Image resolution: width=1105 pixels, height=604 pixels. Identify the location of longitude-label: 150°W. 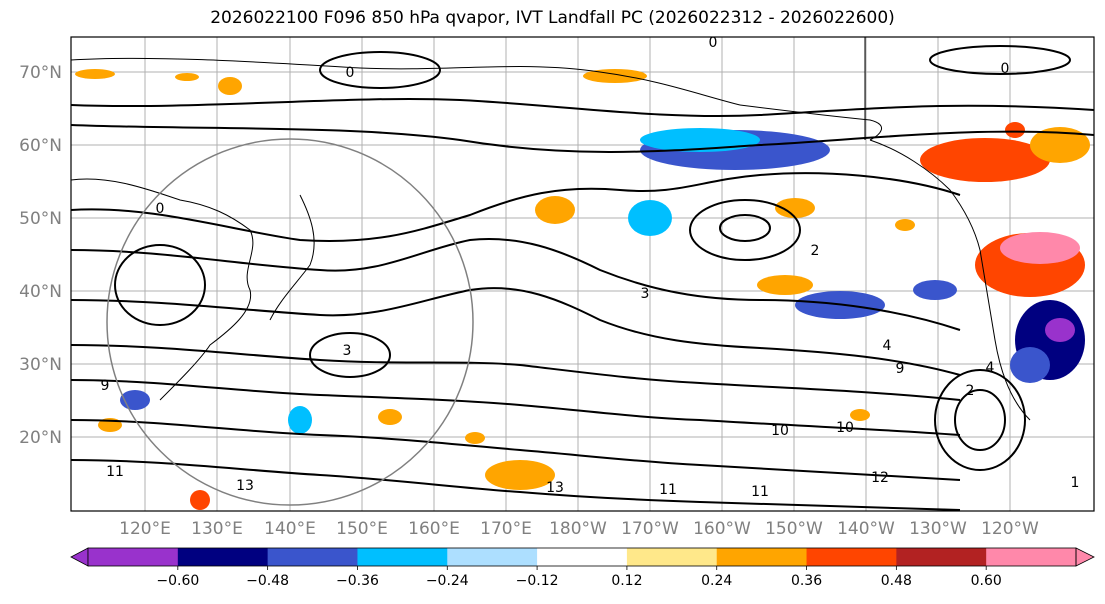
(794, 529).